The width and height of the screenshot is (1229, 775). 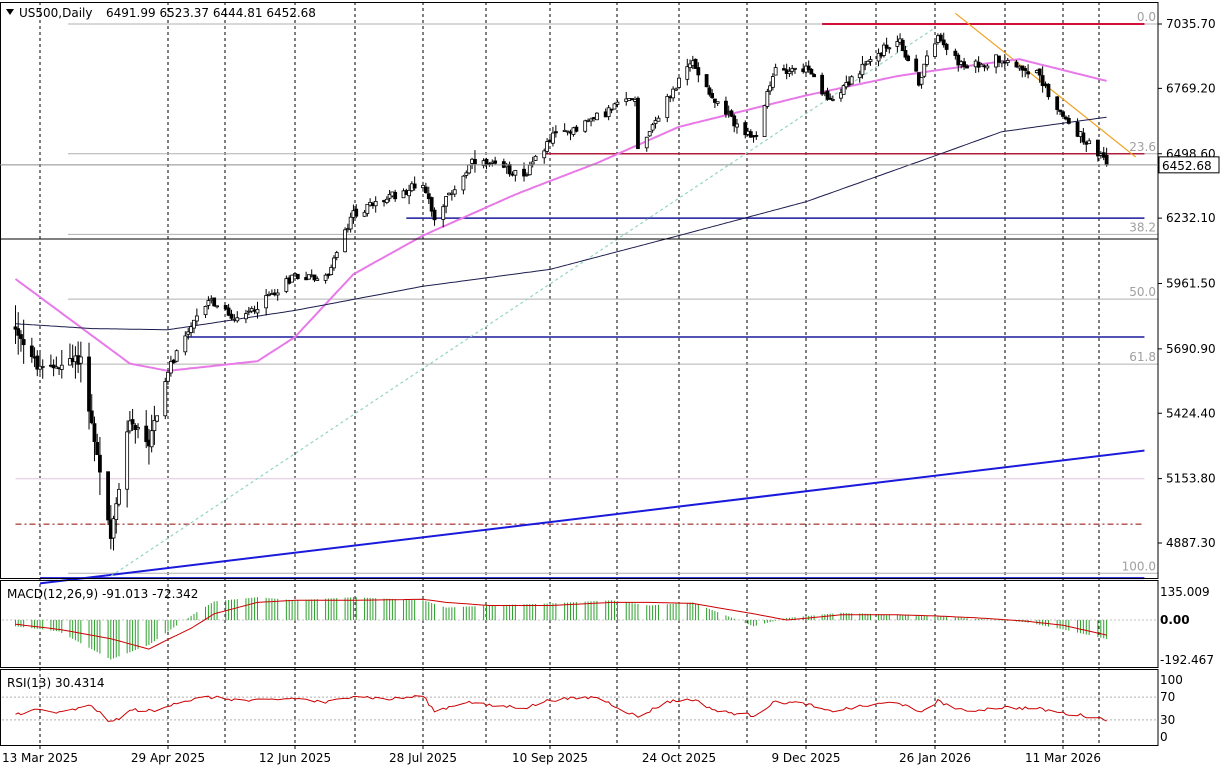 I want to click on time-axis-label: 10 Sep 2025, so click(x=550, y=758).